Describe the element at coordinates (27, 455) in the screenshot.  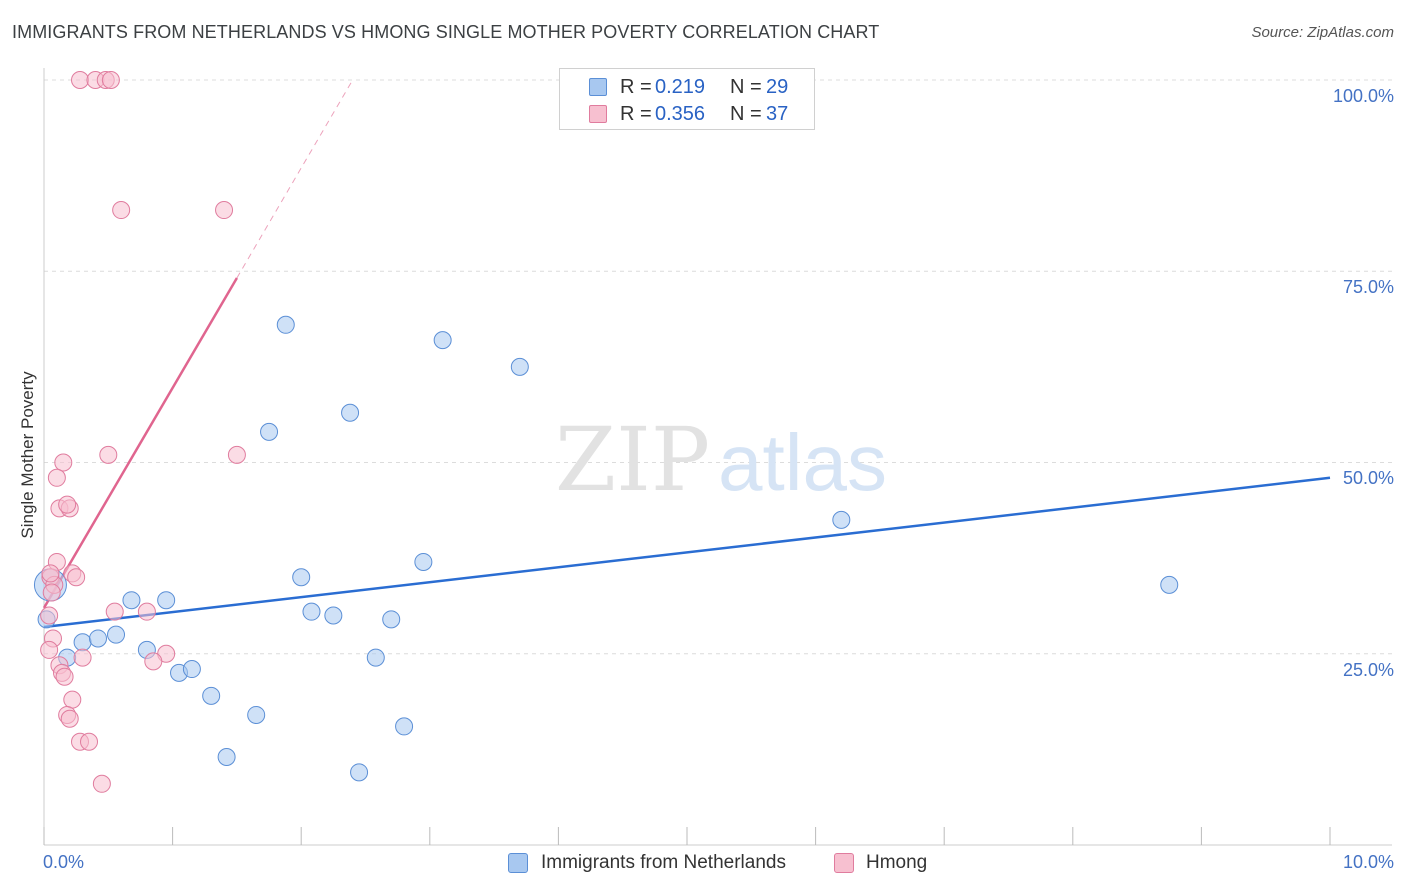
I see `y-axis-label: Single Mother Poverty` at that location.